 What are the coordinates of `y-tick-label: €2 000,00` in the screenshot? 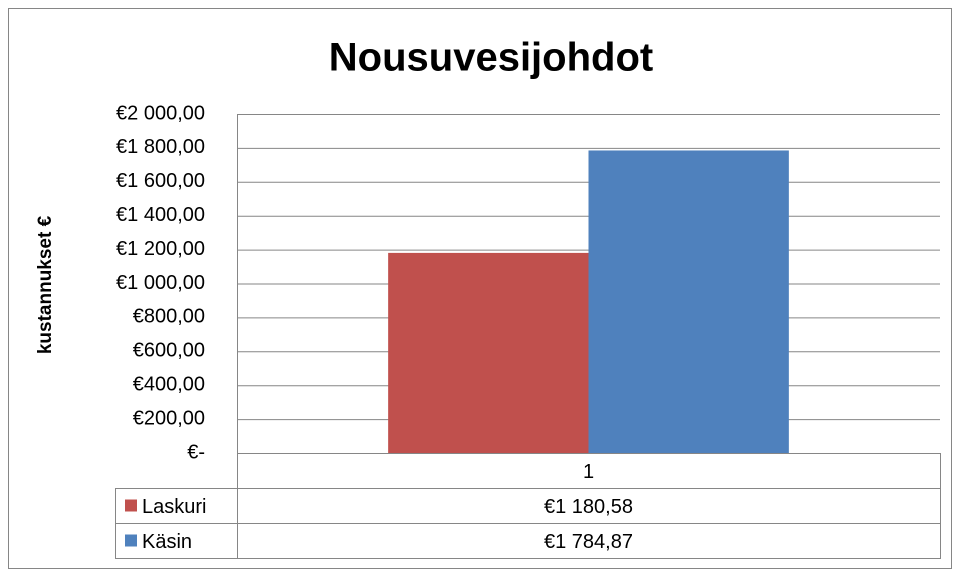 It's located at (160, 113).